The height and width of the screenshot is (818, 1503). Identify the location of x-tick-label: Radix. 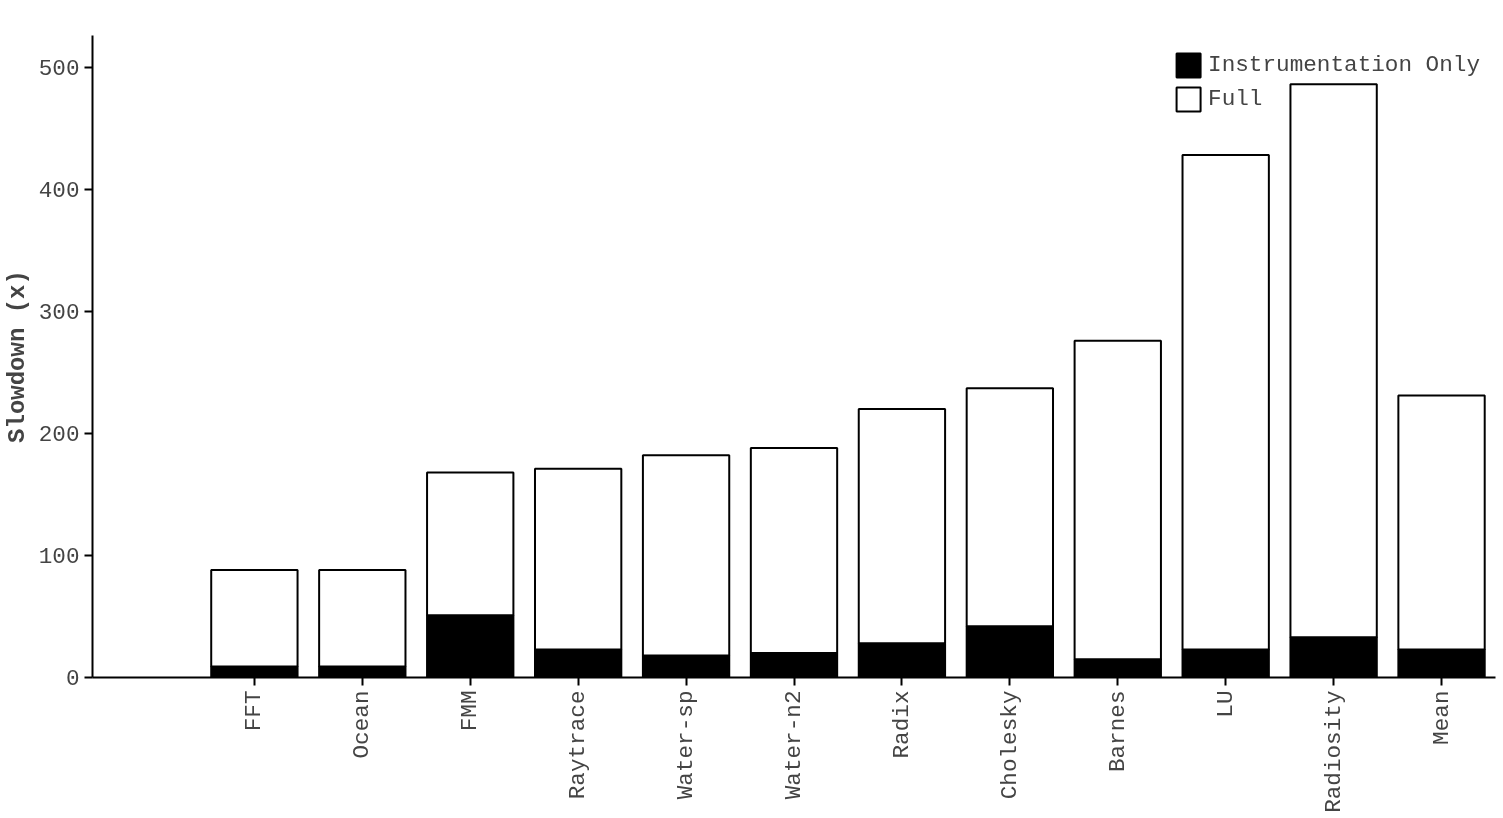
(901, 724).